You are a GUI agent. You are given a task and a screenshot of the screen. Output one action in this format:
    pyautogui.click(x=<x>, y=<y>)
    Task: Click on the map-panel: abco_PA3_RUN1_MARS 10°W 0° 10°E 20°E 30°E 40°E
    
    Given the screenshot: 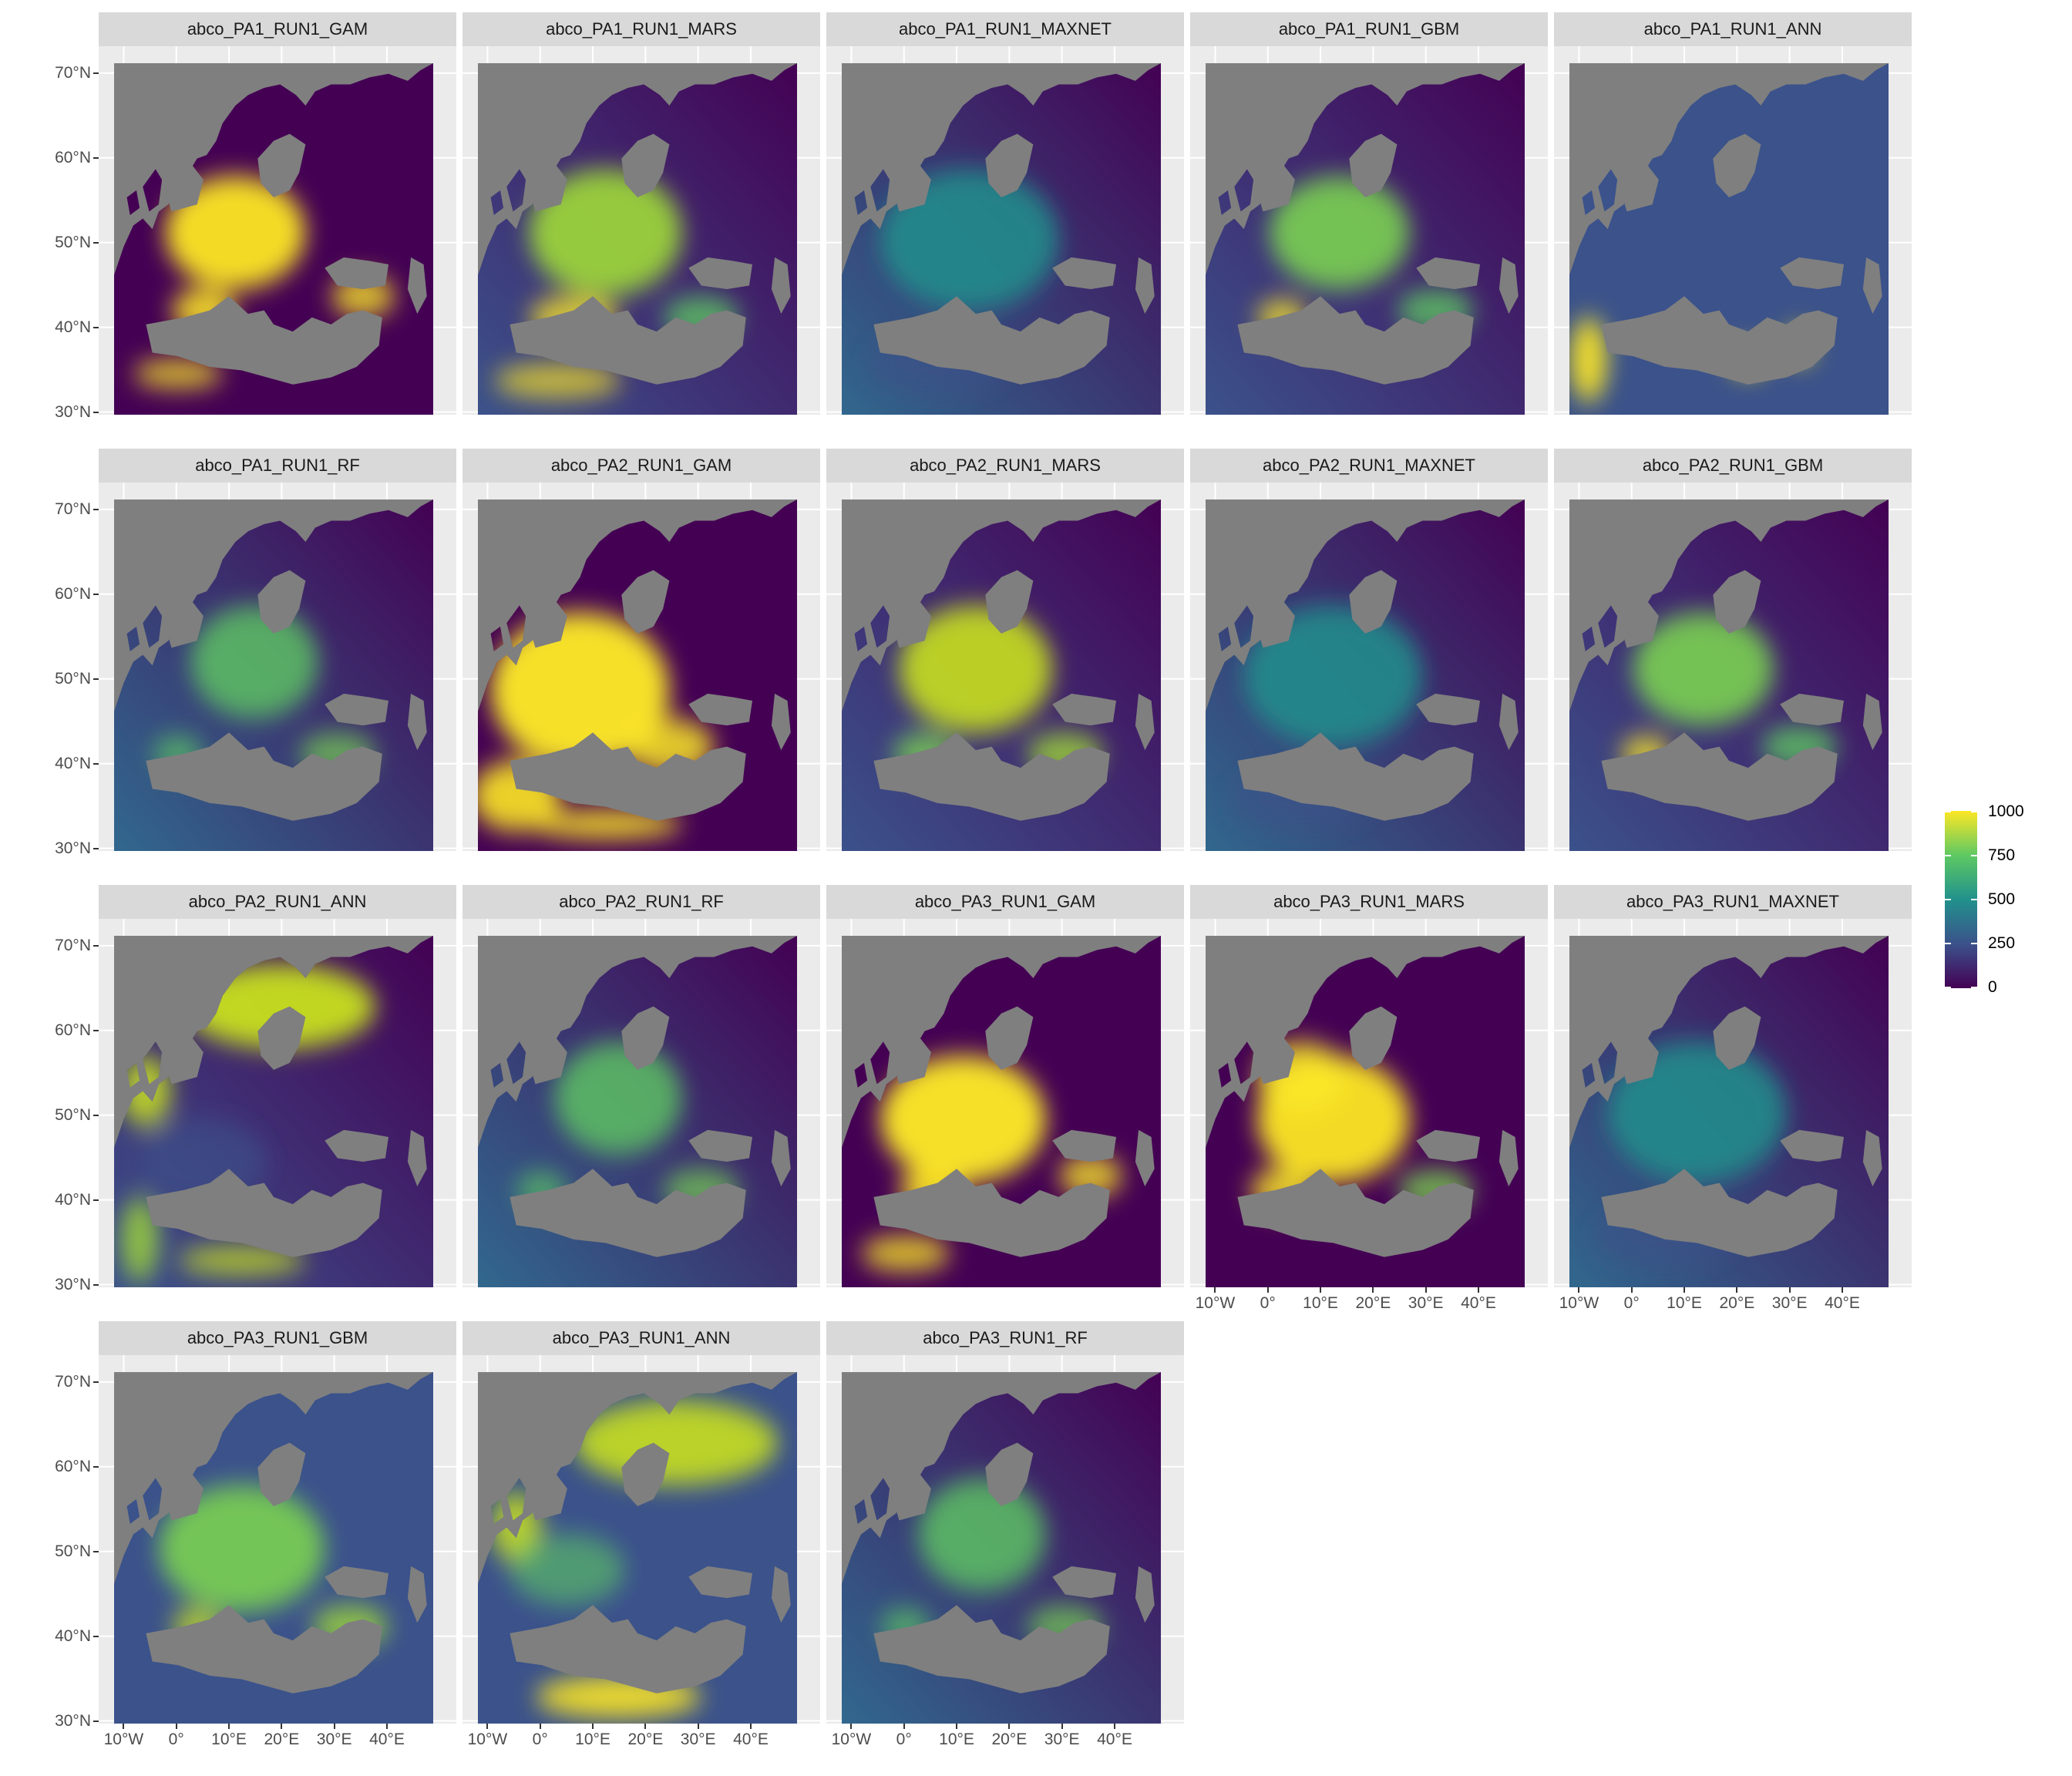 What is the action you would take?
    pyautogui.click(x=1369, y=1099)
    